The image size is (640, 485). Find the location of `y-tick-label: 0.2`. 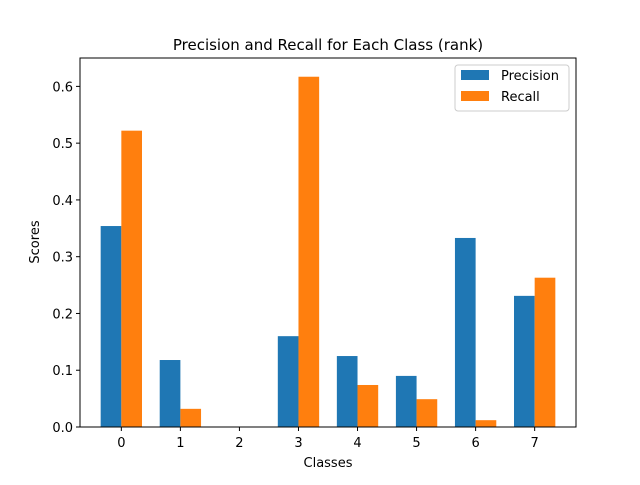

y-tick-label: 0.2 is located at coordinates (62, 314).